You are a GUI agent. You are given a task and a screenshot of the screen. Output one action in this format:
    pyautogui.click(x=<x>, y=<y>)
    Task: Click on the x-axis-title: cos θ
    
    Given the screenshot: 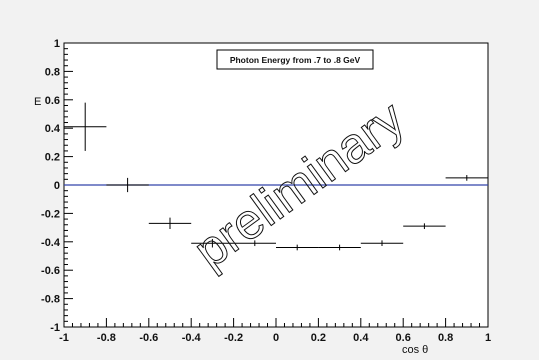 What is the action you would take?
    pyautogui.click(x=415, y=350)
    